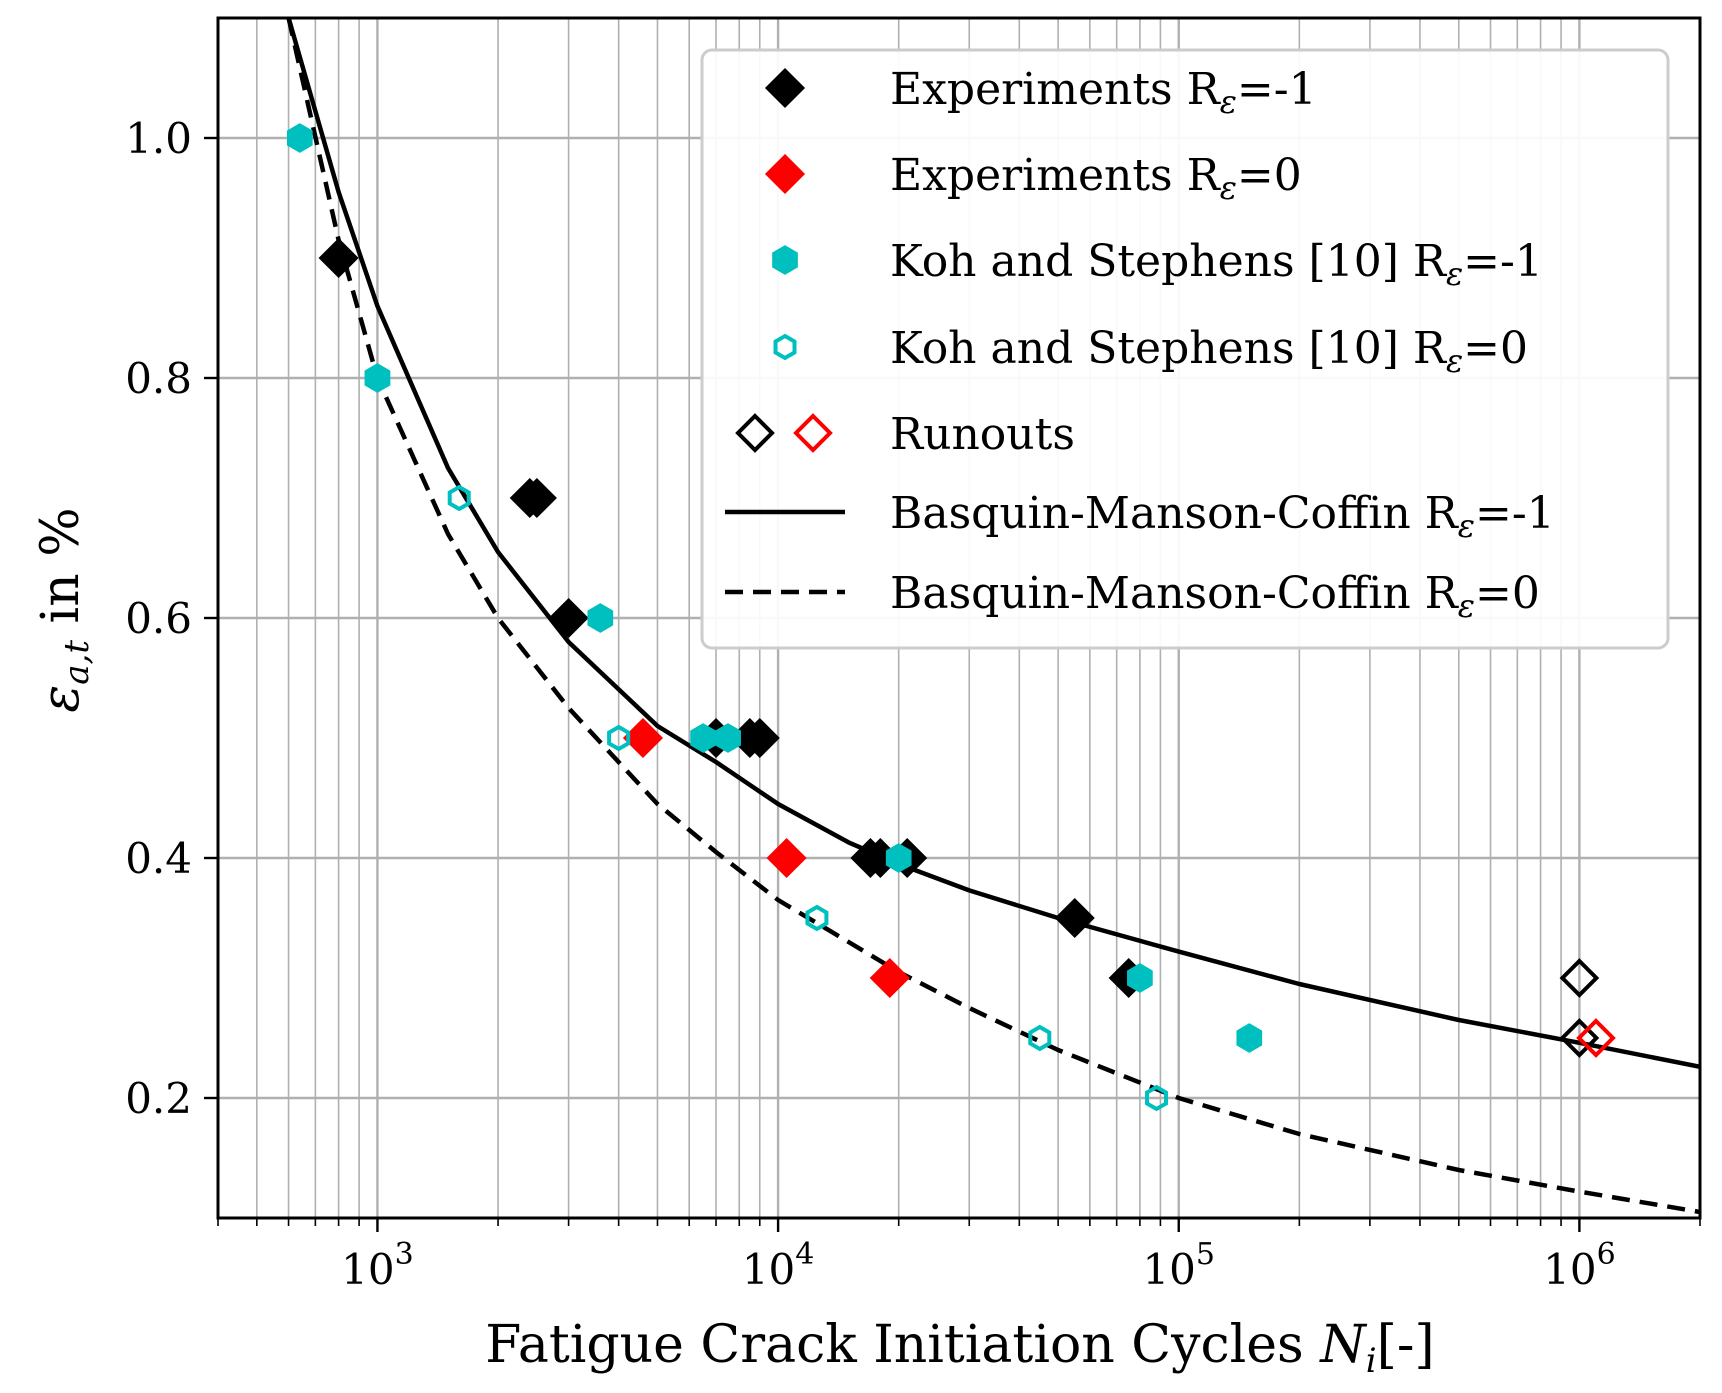 This screenshot has height=1393, width=1722. Describe the element at coordinates (894, 1345) in the screenshot. I see `x-axis-title-text: Fatigue Crack Initiation Cycles` at that location.